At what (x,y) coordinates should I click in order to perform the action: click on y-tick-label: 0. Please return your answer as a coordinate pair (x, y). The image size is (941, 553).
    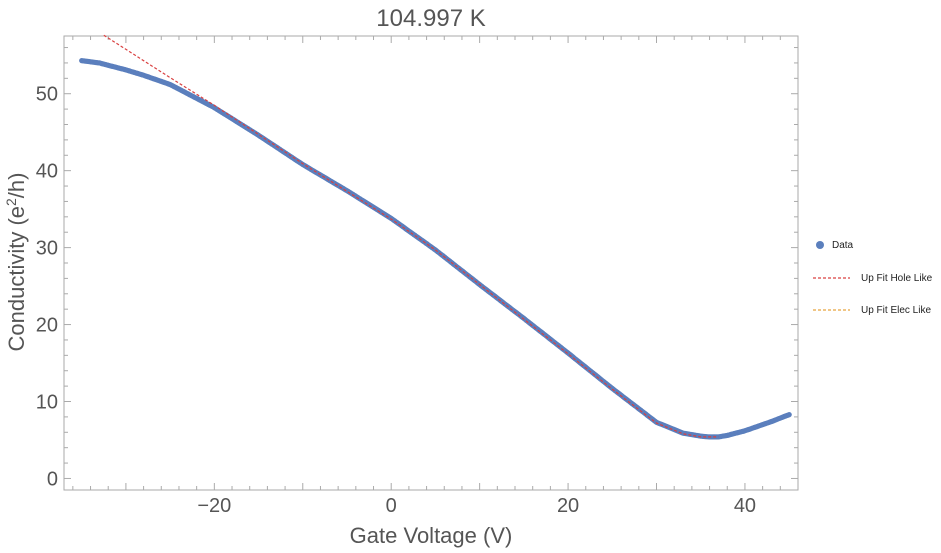
    Looking at the image, I should click on (52, 479).